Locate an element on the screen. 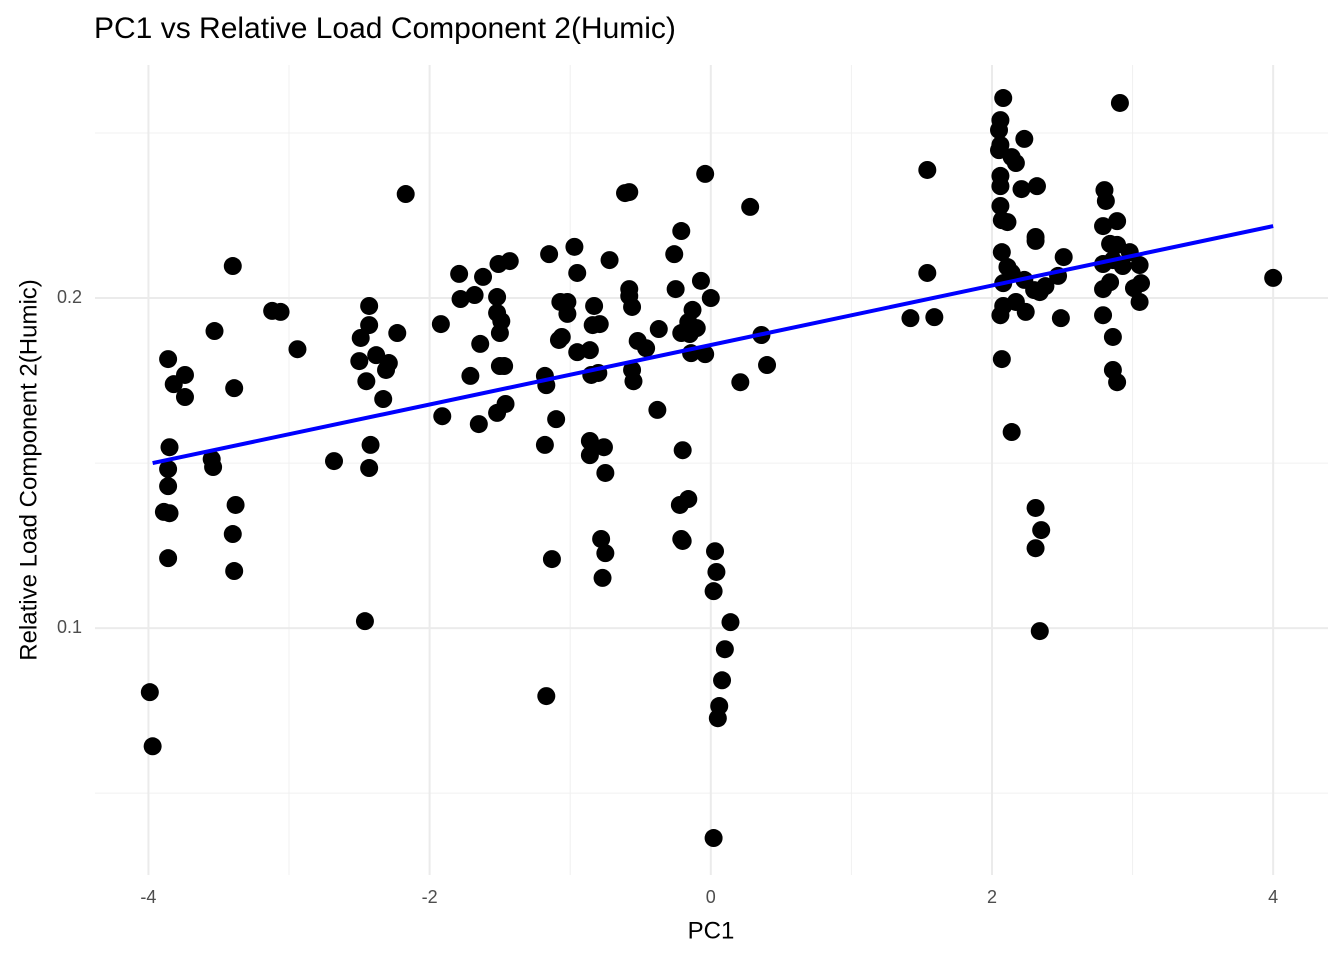  y-tick-label: 0.2 is located at coordinates (69, 297).